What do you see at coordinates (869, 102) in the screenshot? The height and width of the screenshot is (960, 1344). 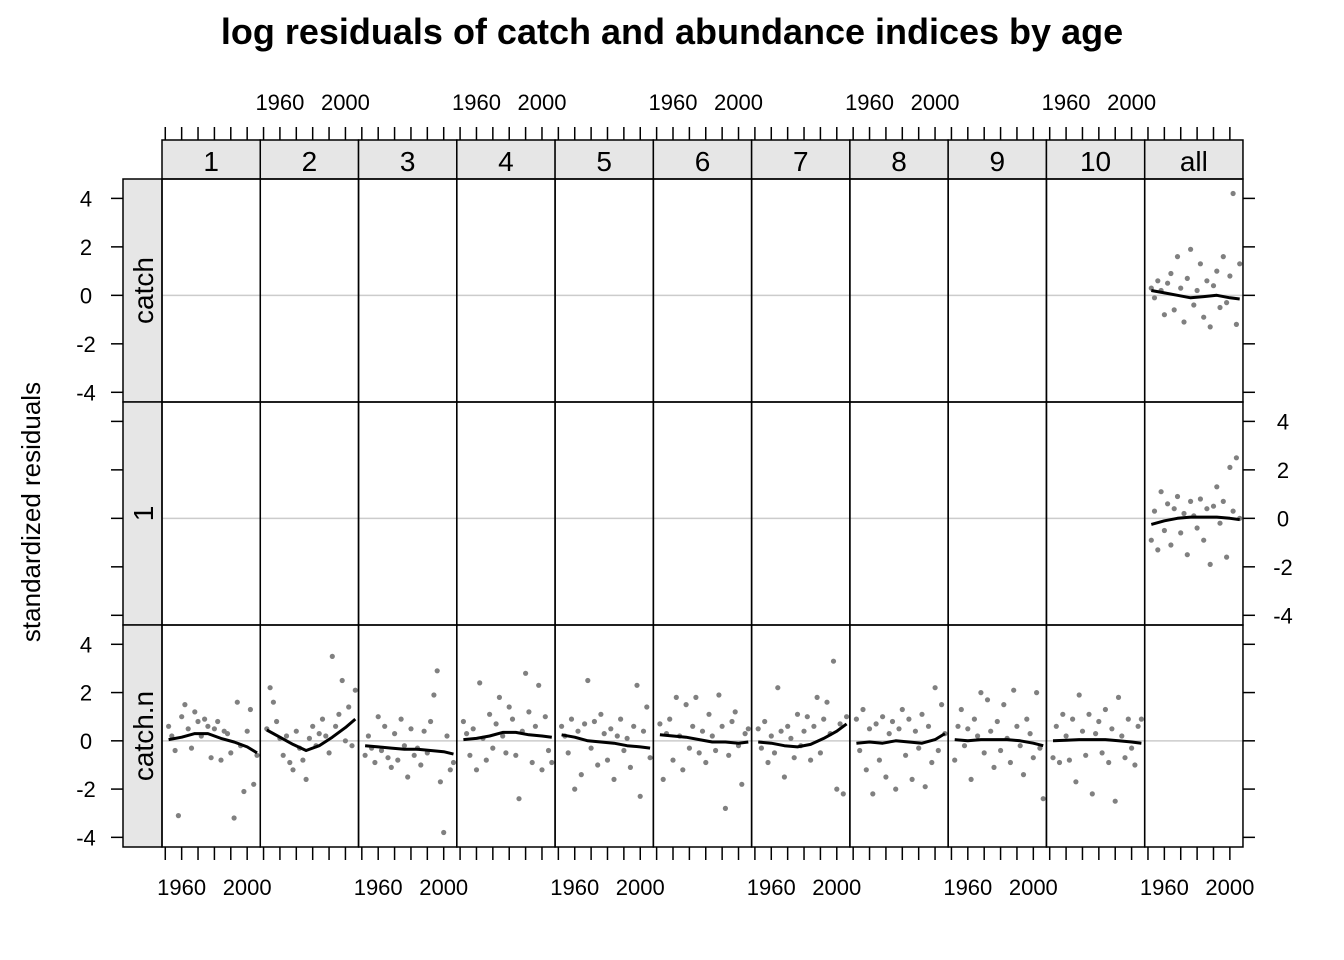 I see `x-tick-label-top: 1960` at bounding box center [869, 102].